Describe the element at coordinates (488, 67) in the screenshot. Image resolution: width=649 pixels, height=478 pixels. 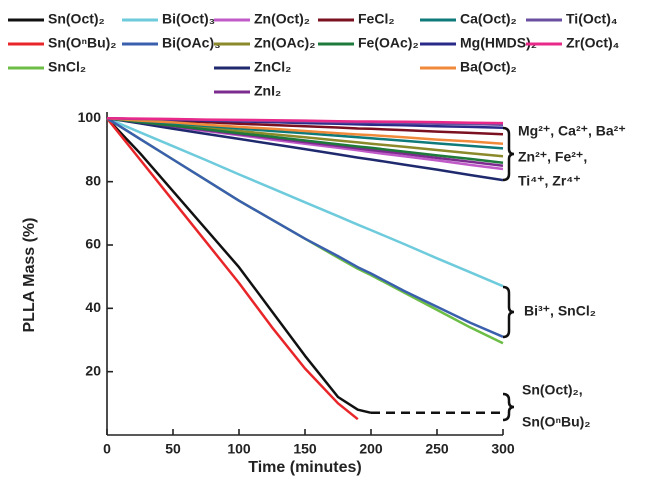
I see `legend-label: Ba(Oct)₂` at that location.